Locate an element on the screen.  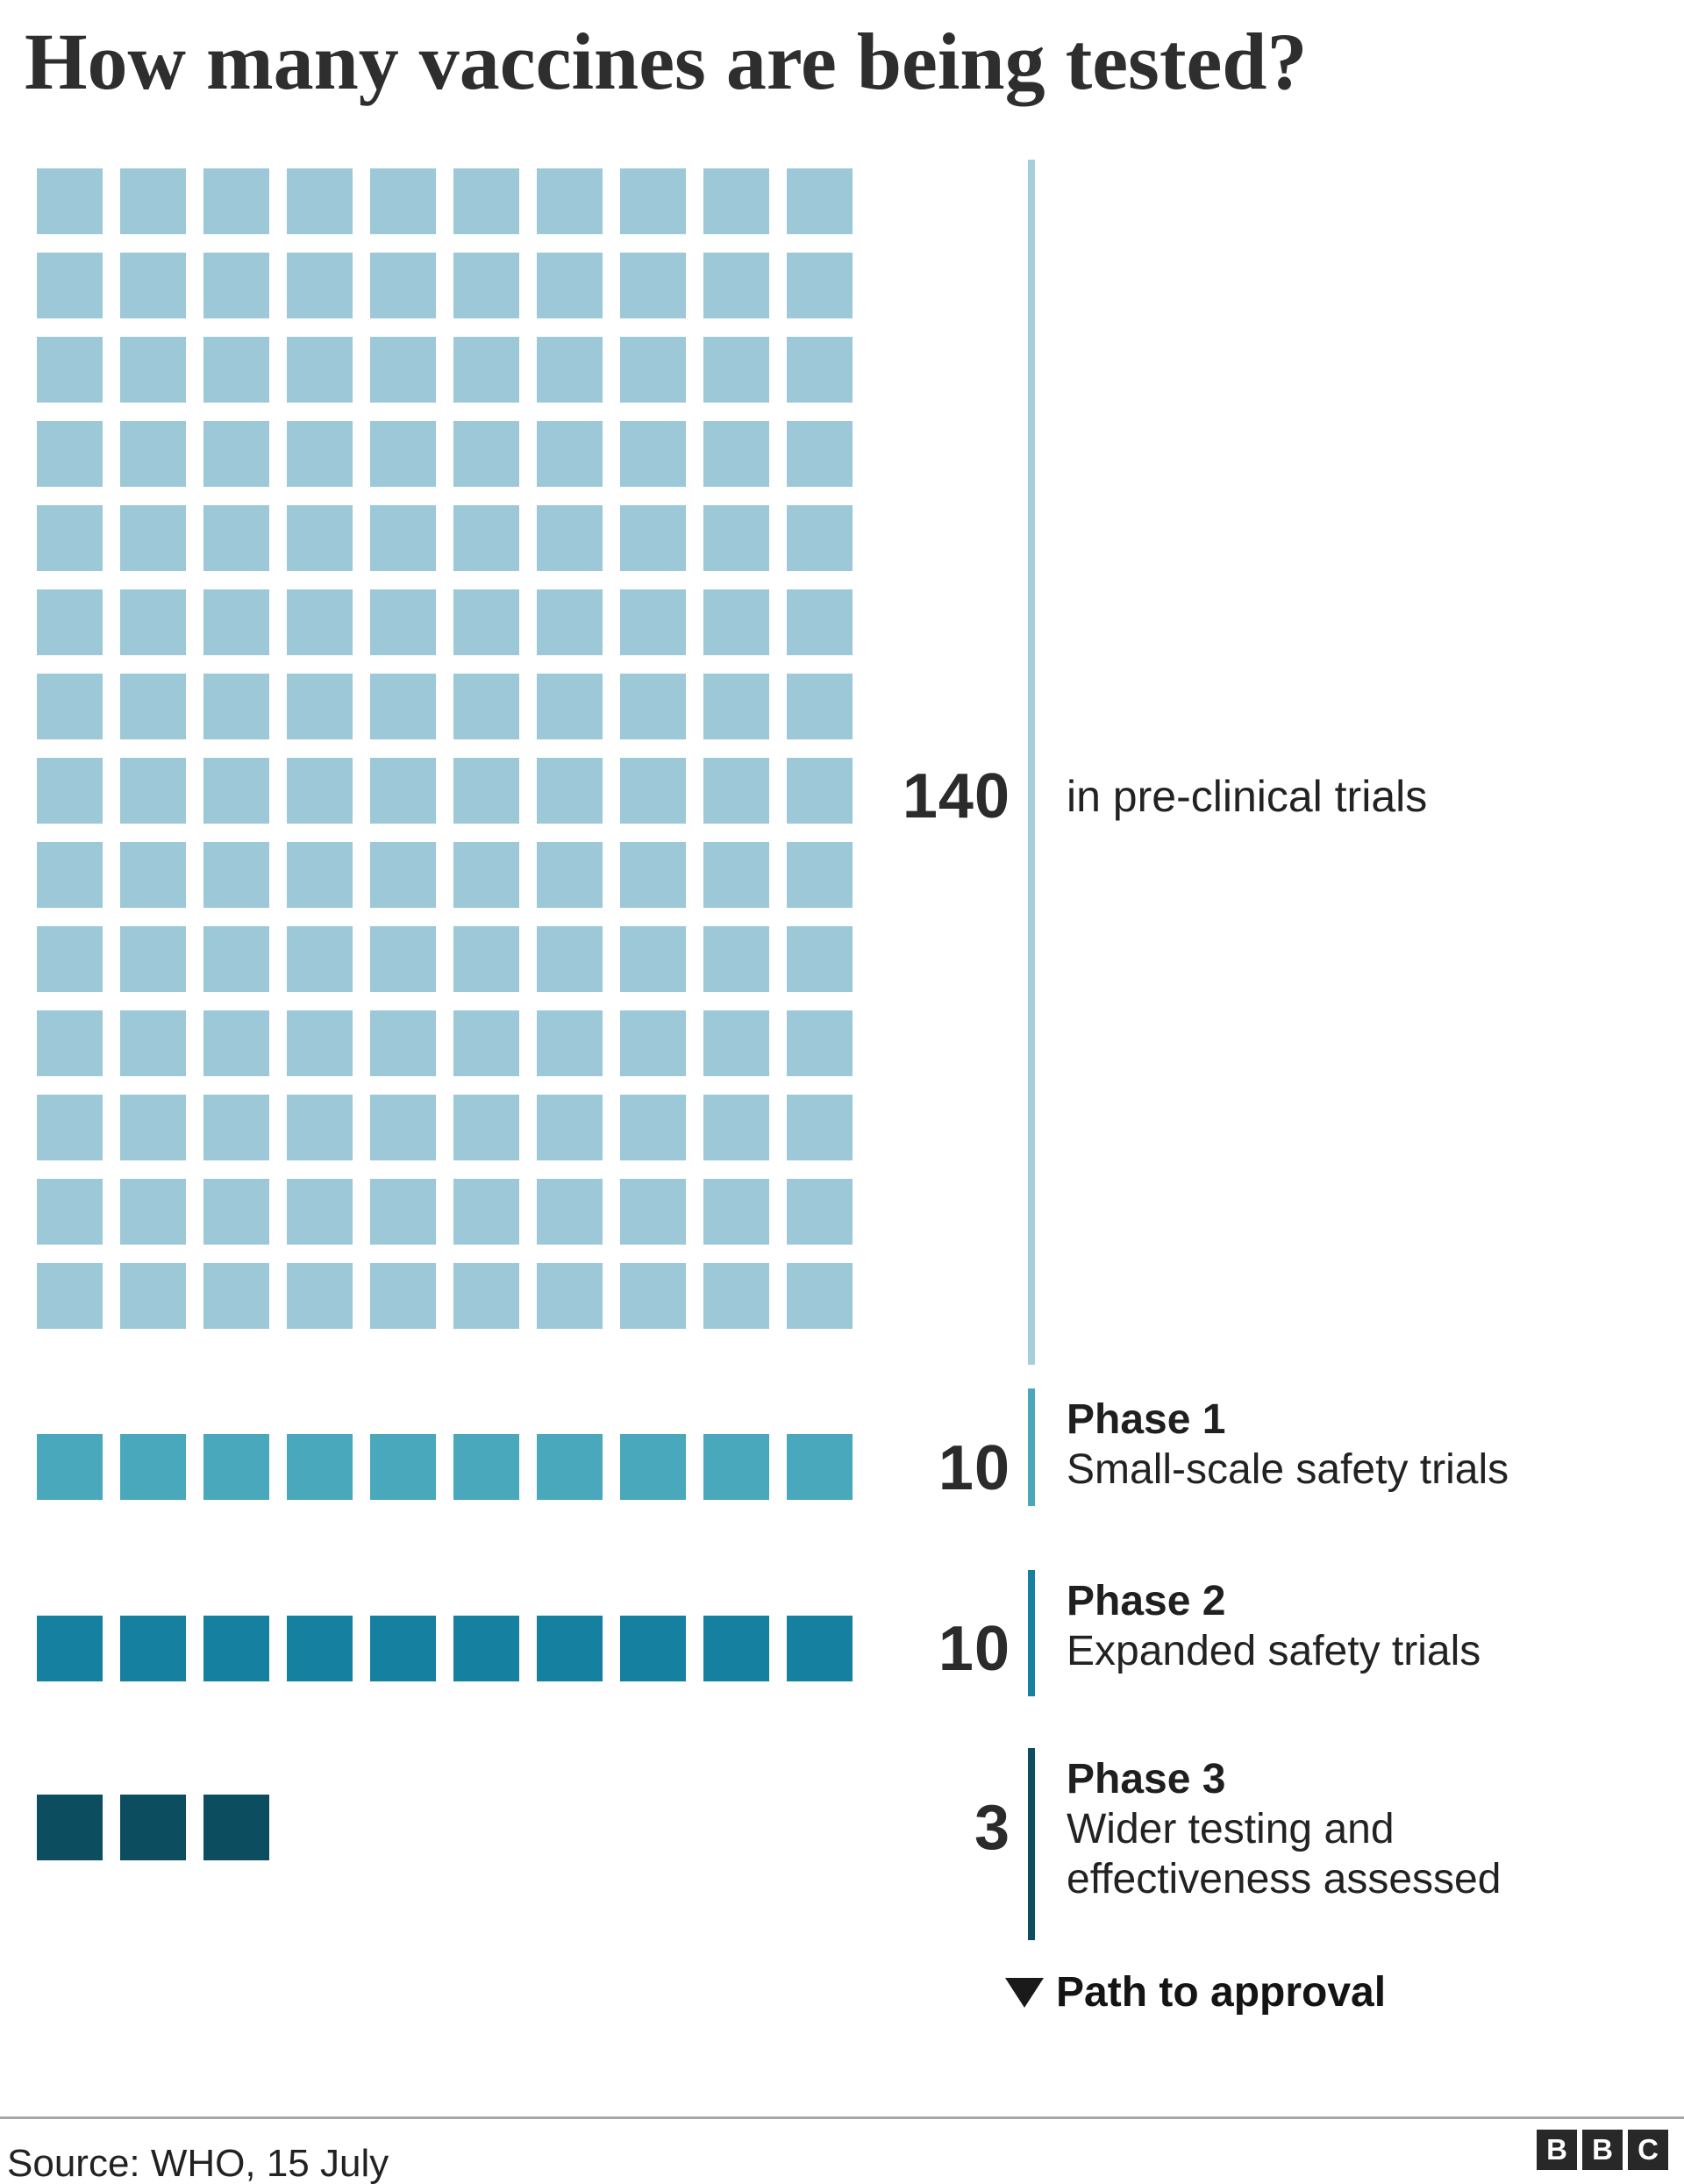
path-to-approval-label: Path to approval is located at coordinates (1221, 1992).